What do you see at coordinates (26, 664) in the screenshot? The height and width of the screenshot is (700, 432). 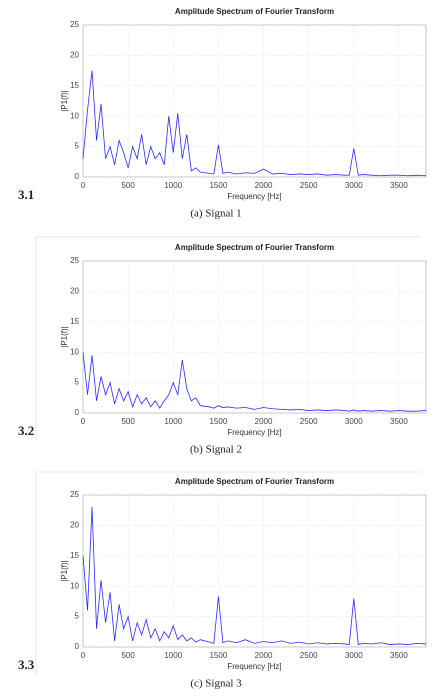 I see `panel-label: 3.3` at bounding box center [26, 664].